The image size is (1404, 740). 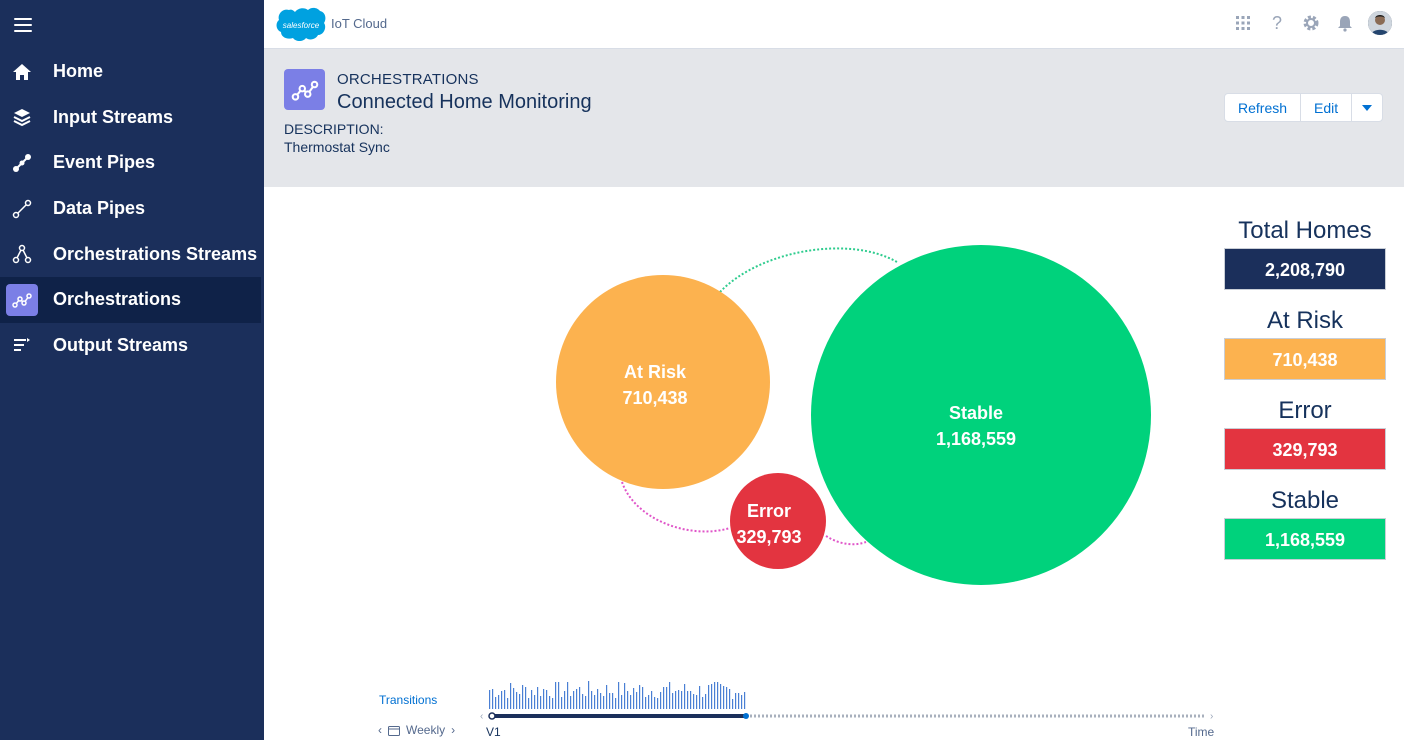 I want to click on stat-at-risk: At Risk 710,438, so click(x=1305, y=342).